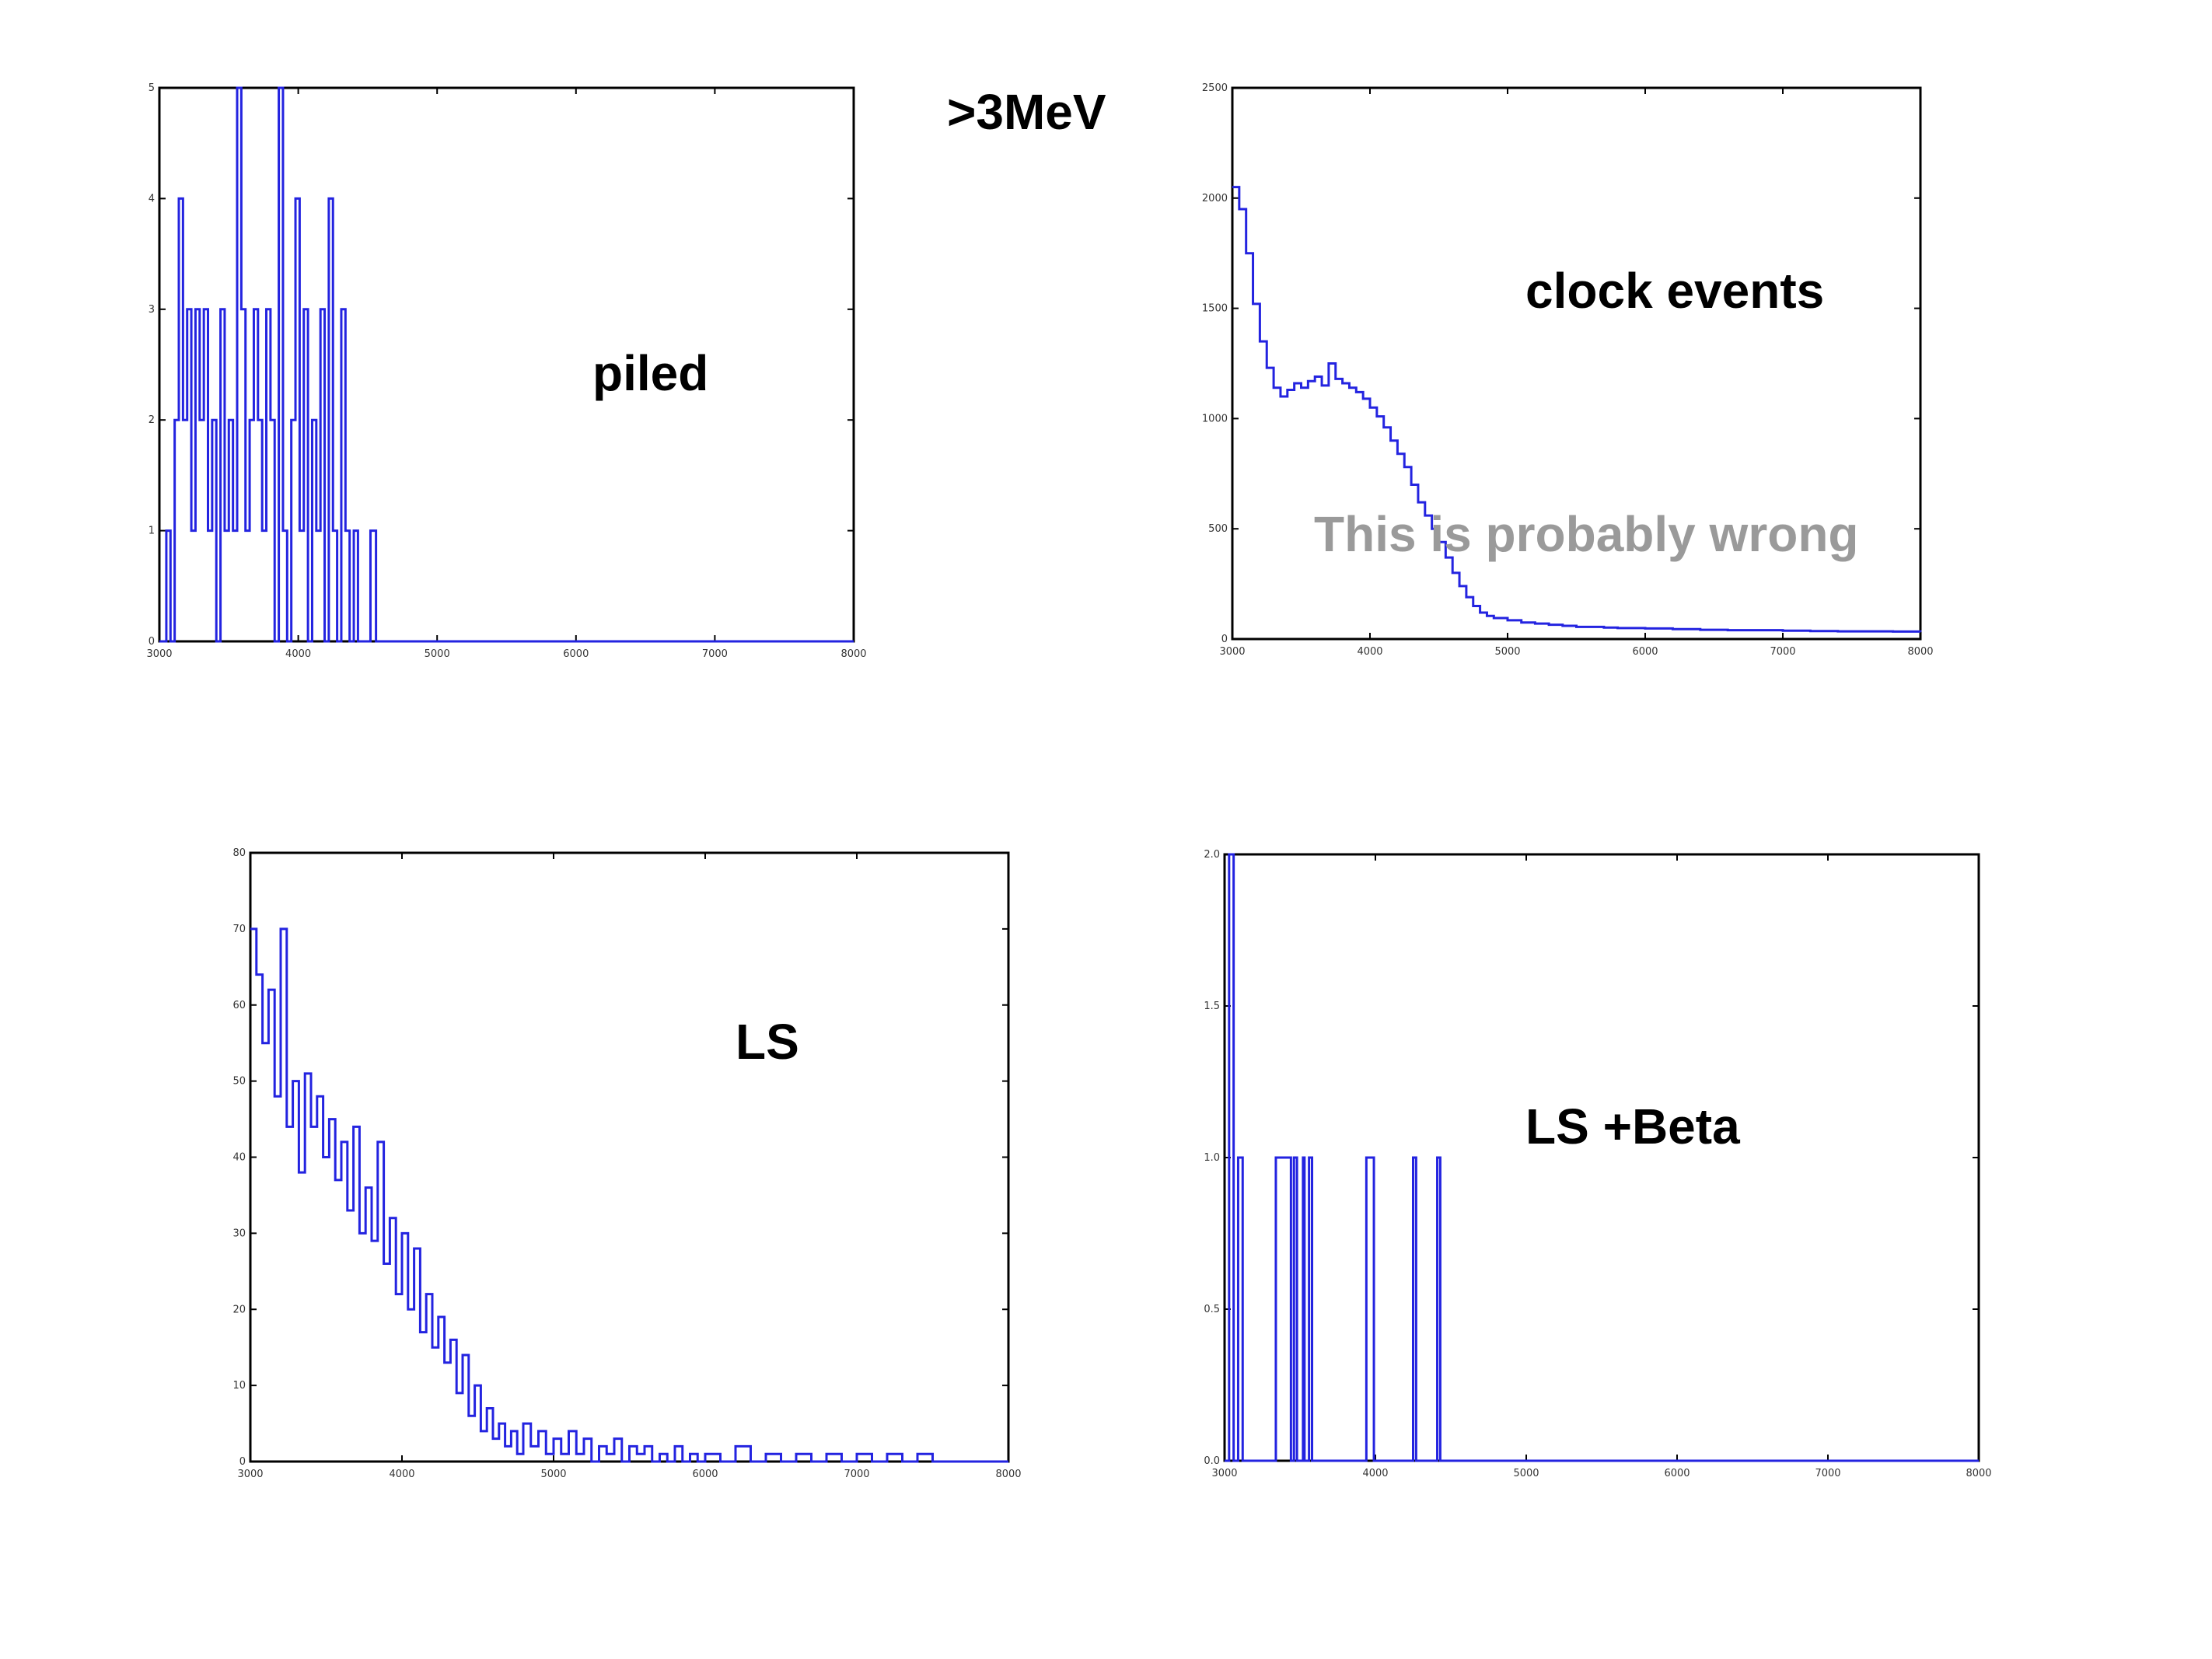 The width and height of the screenshot is (2212, 1659). I want to click on chart-piled: 3000 4000 5000 6000 7000 8000 0 1 2 3 4 5, so click(506, 371).